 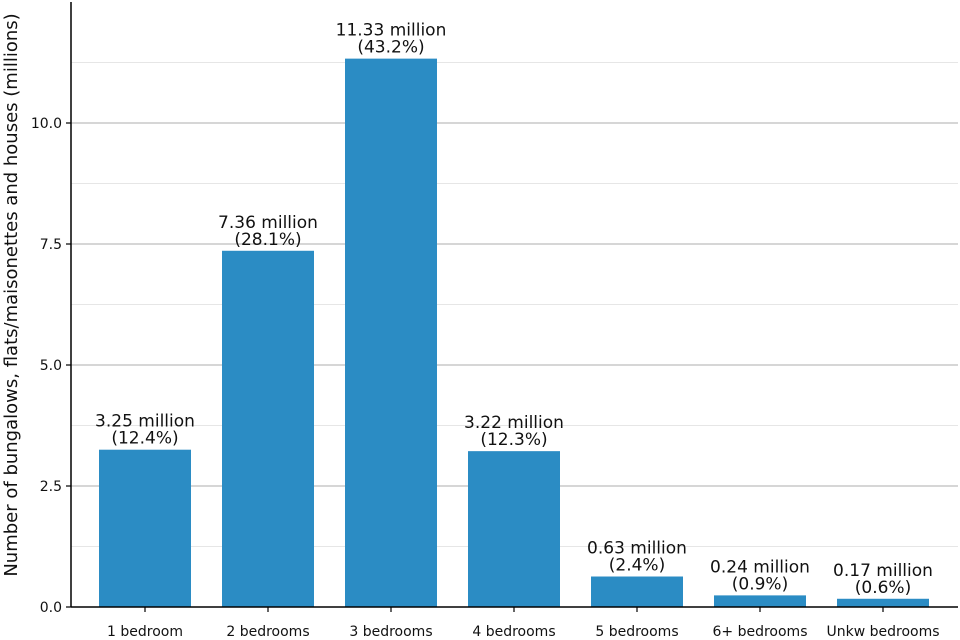 I want to click on x-tick-label: 3 bedrooms, so click(x=390, y=632).